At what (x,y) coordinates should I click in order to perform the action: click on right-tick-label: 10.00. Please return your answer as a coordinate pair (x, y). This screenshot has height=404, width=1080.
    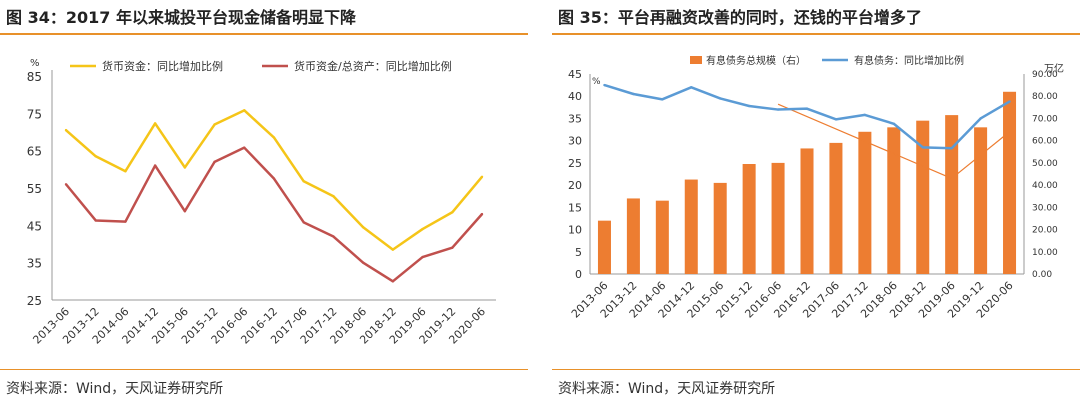
    Looking at the image, I should click on (1045, 253).